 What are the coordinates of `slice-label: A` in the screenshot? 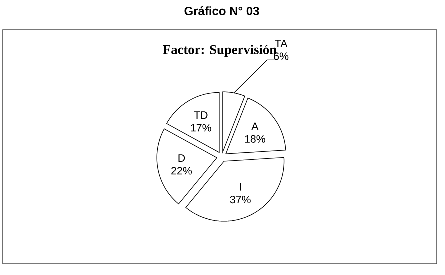 It's located at (255, 126).